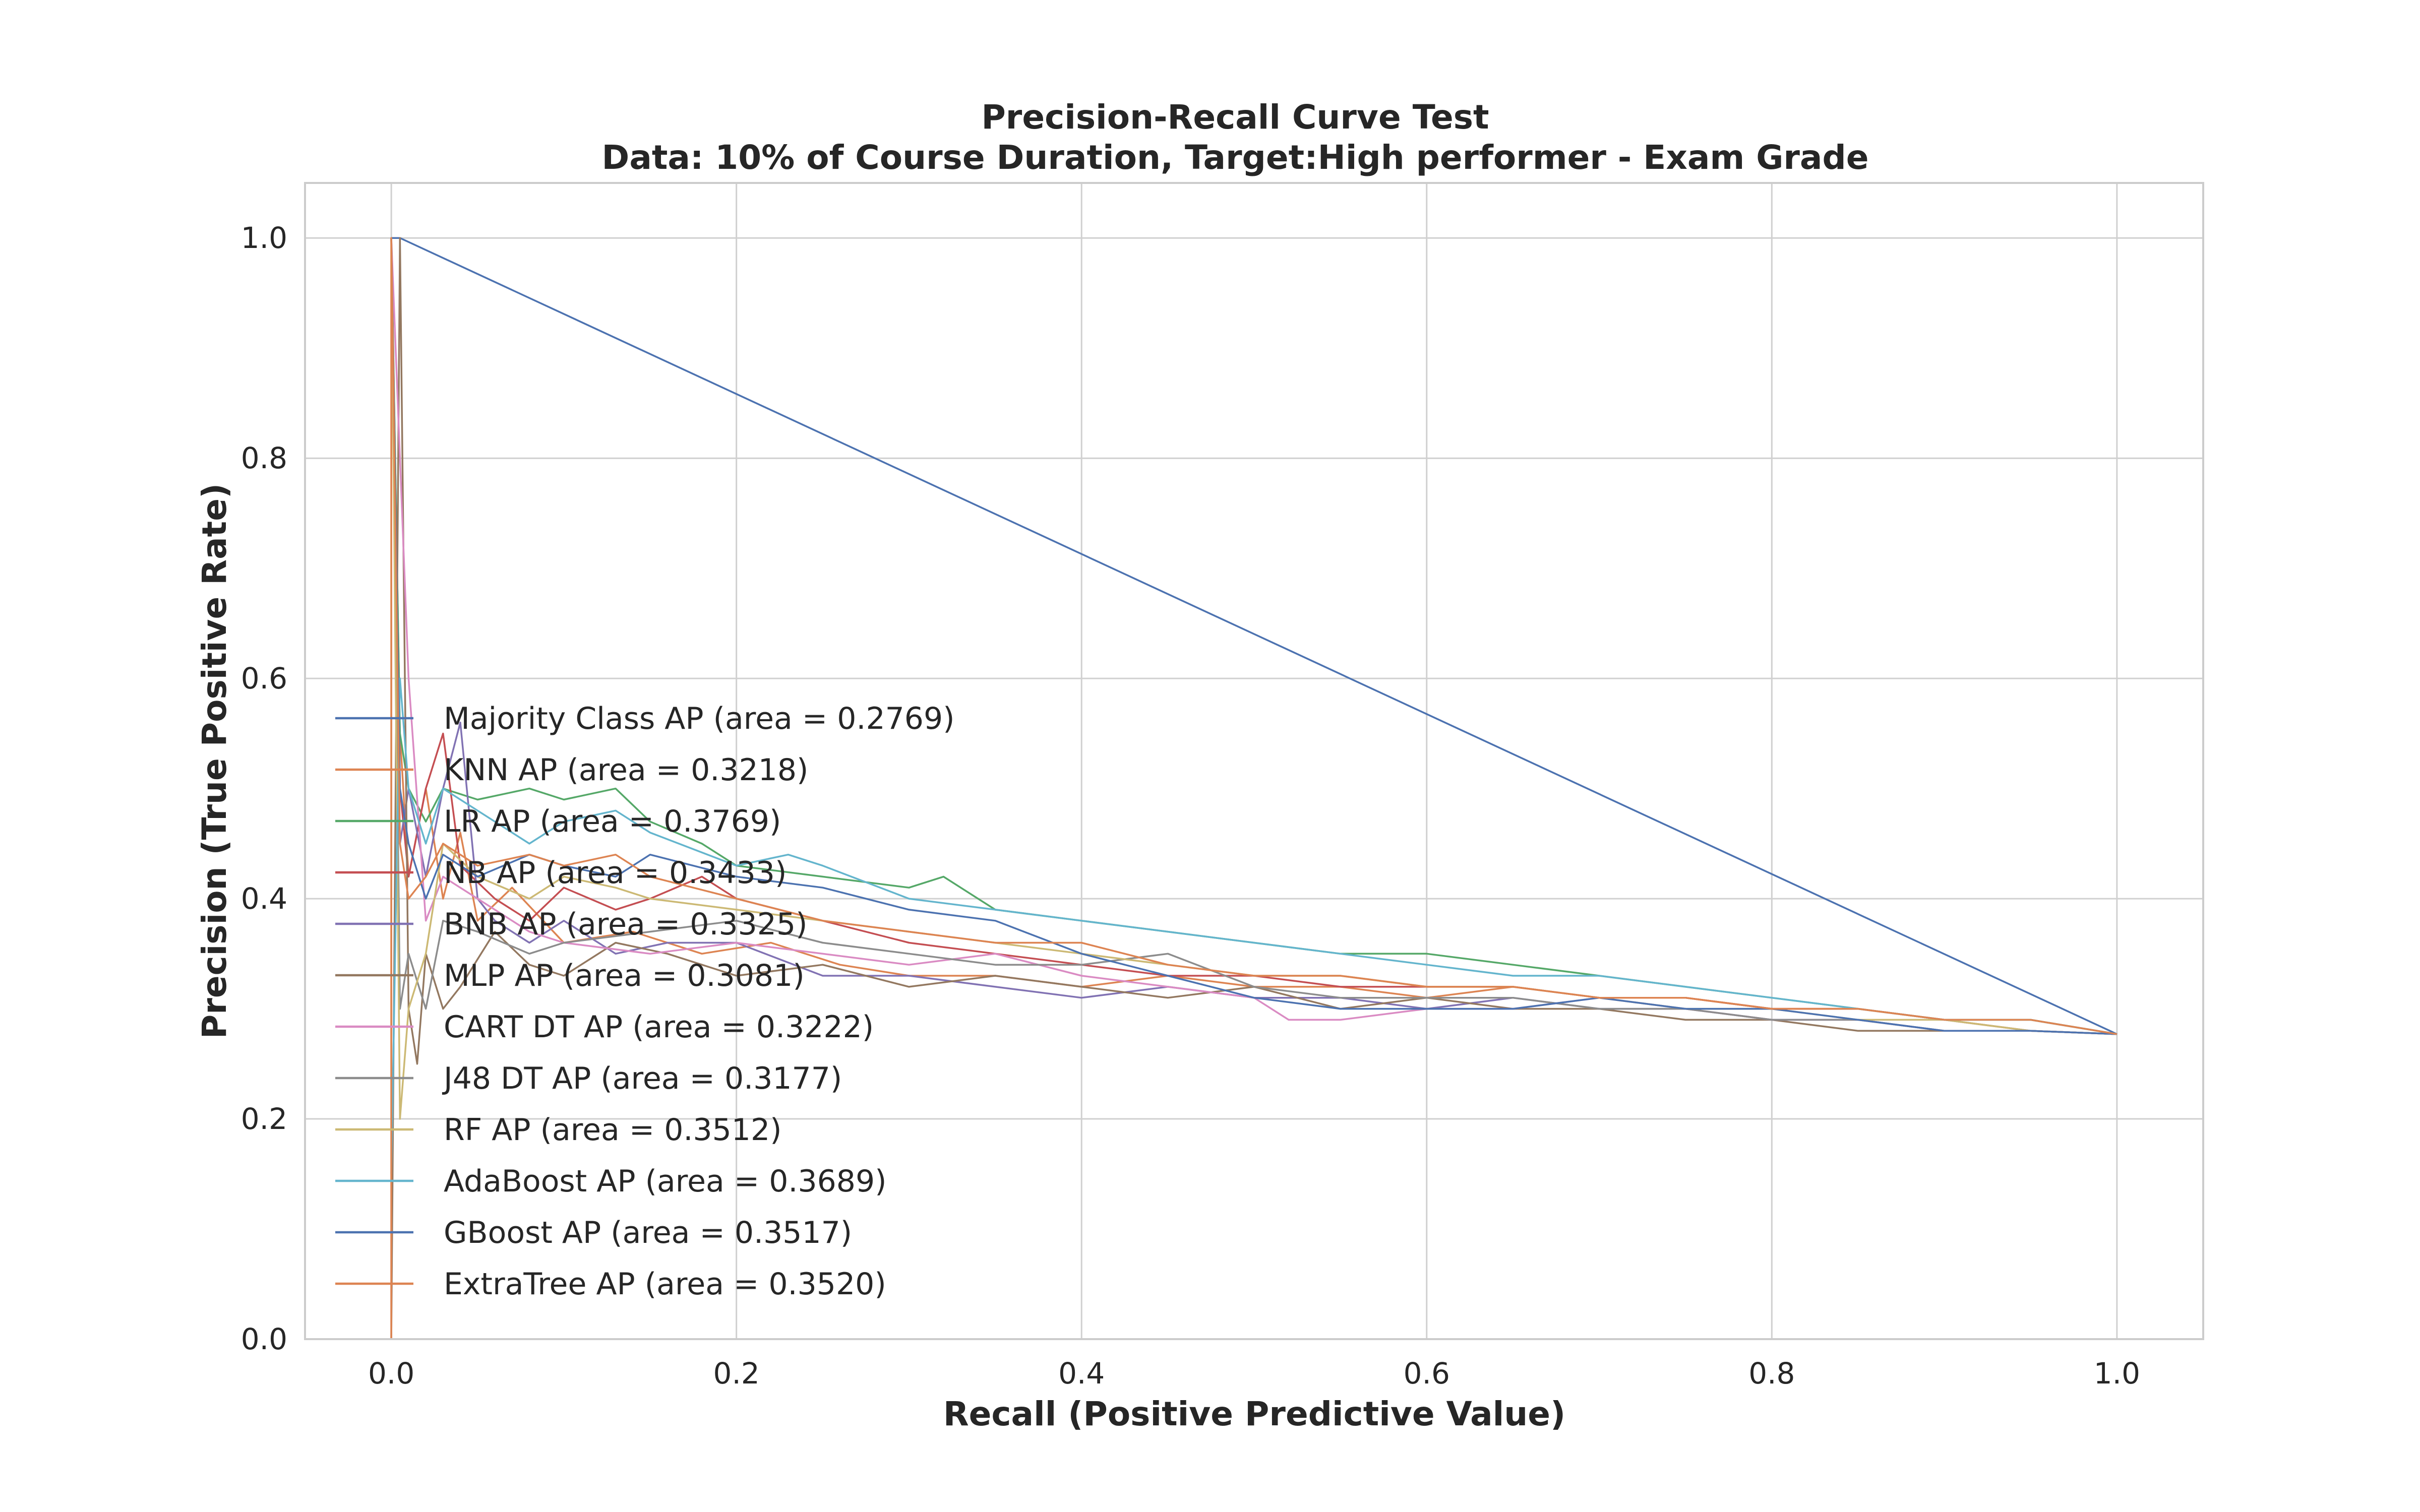  I want to click on y-axis-label: Precision (True Positive Rate), so click(214, 761).